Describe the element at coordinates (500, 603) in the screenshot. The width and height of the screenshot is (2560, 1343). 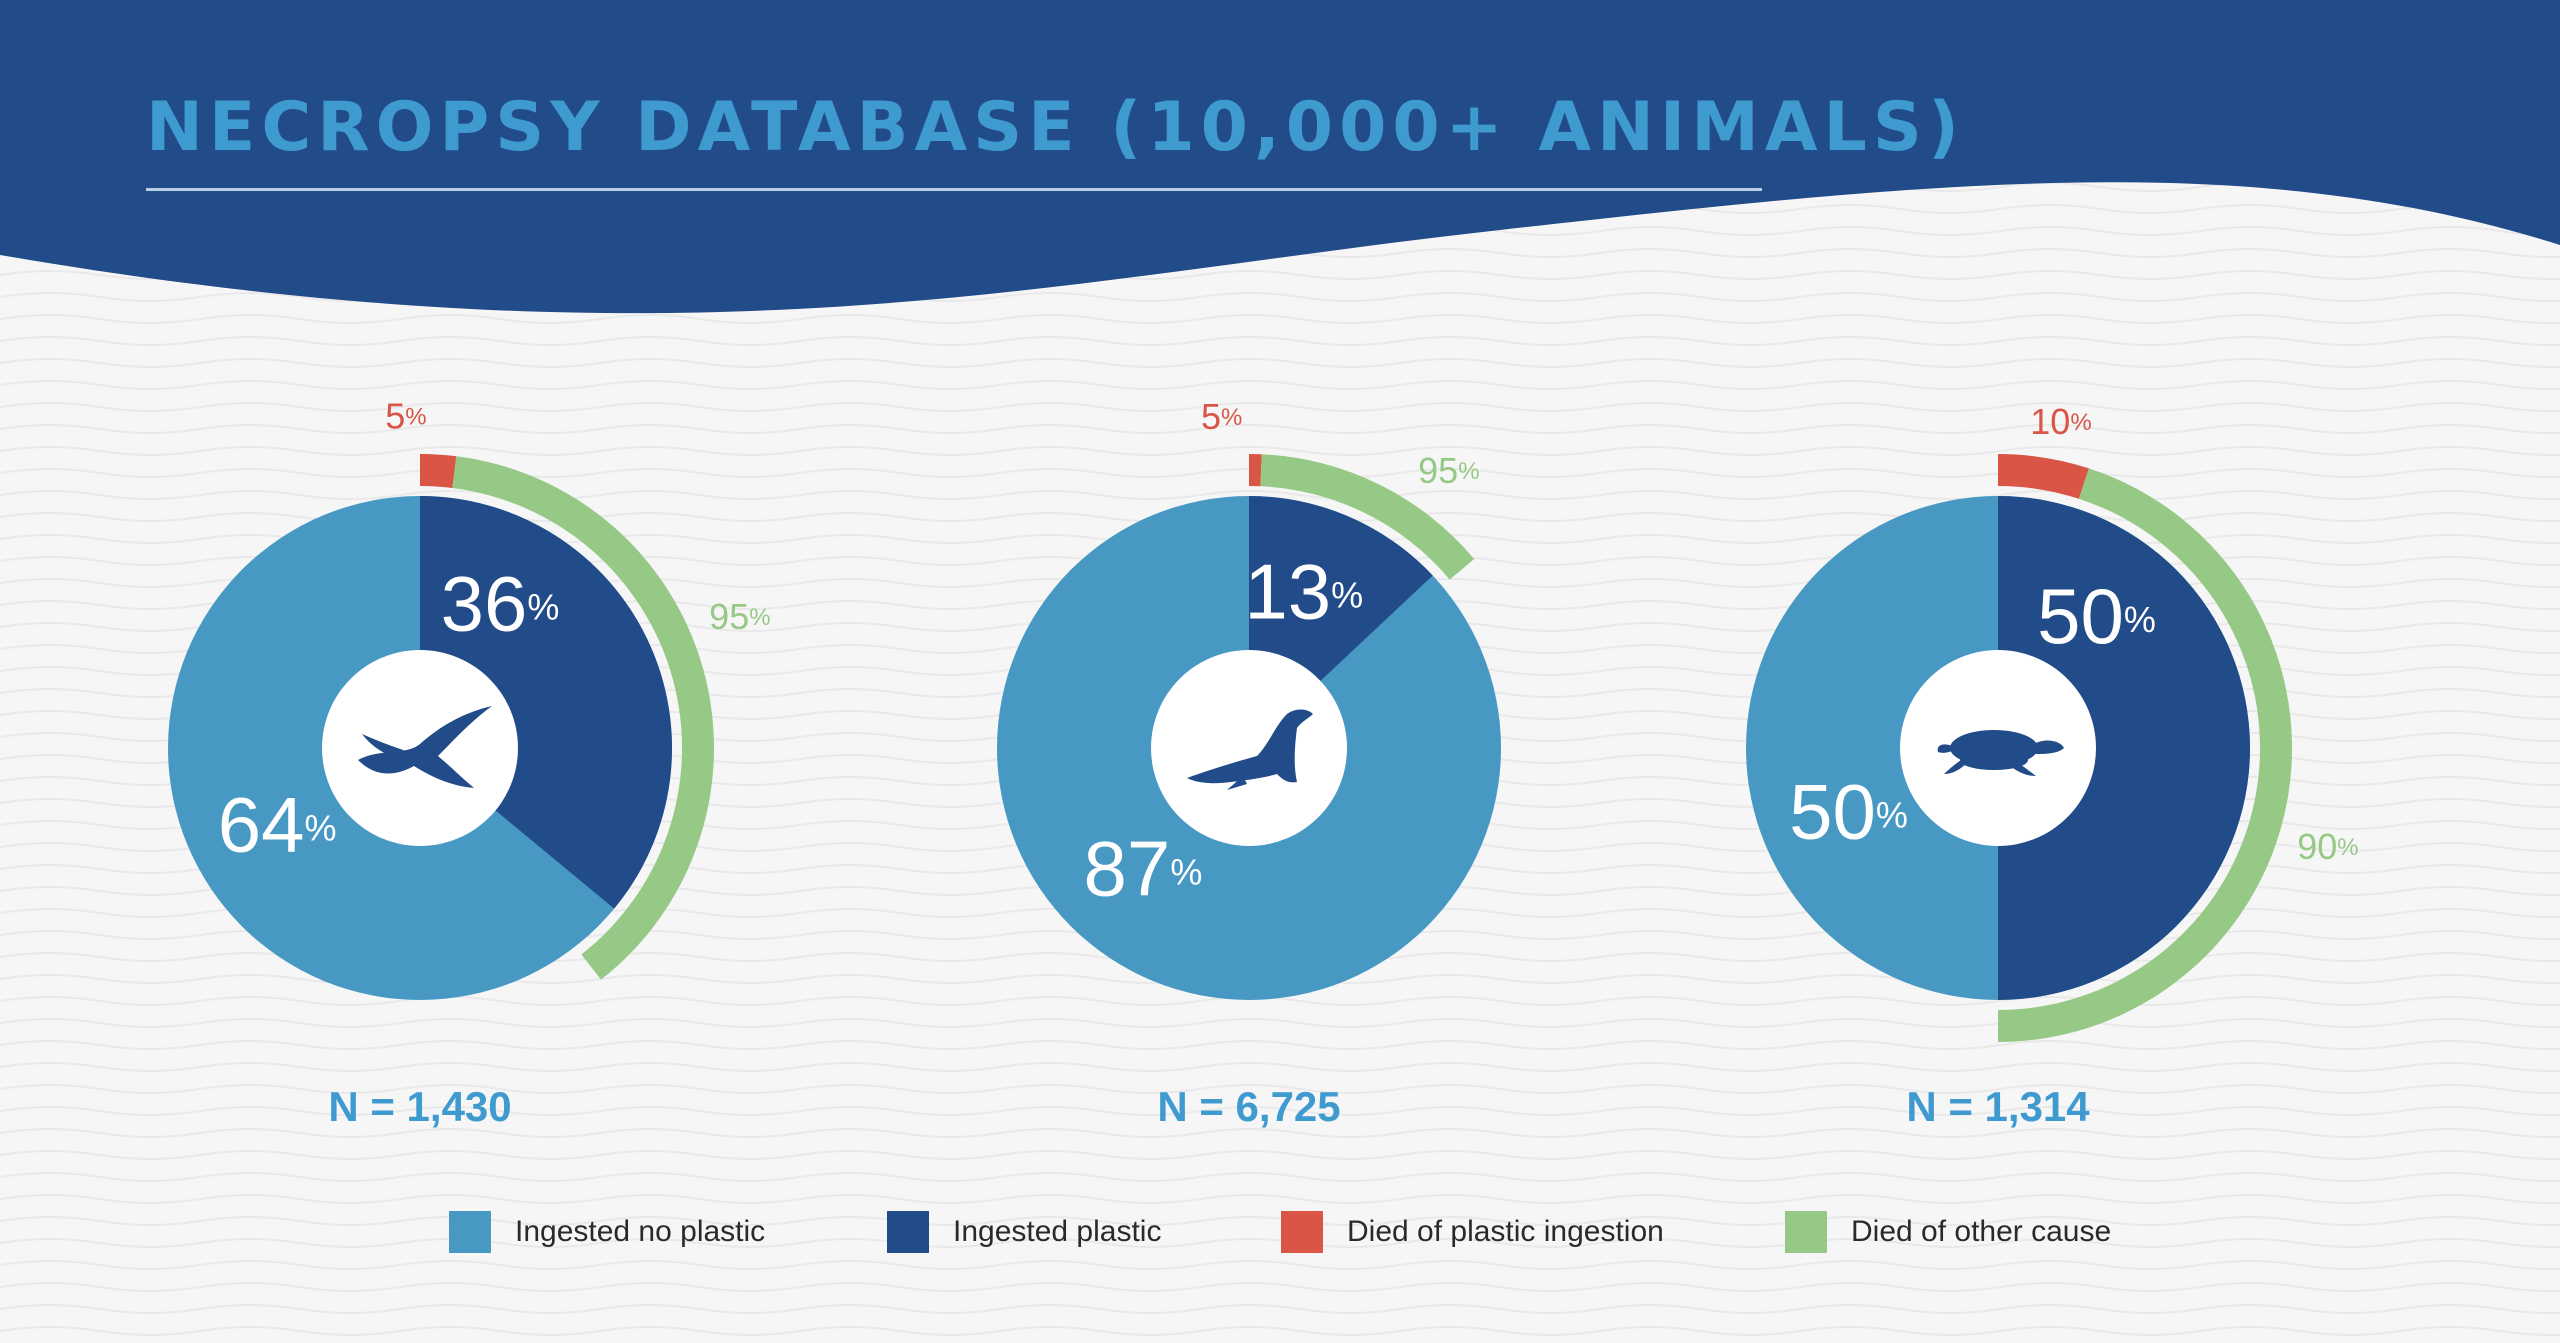
I see `label-ingested-plastic: 36%` at that location.